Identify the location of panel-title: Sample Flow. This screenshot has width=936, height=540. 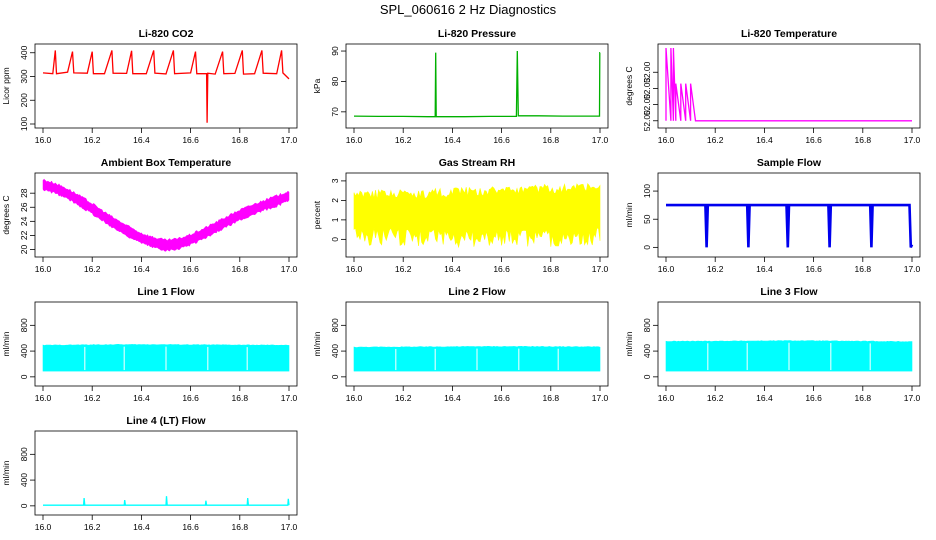
(789, 163).